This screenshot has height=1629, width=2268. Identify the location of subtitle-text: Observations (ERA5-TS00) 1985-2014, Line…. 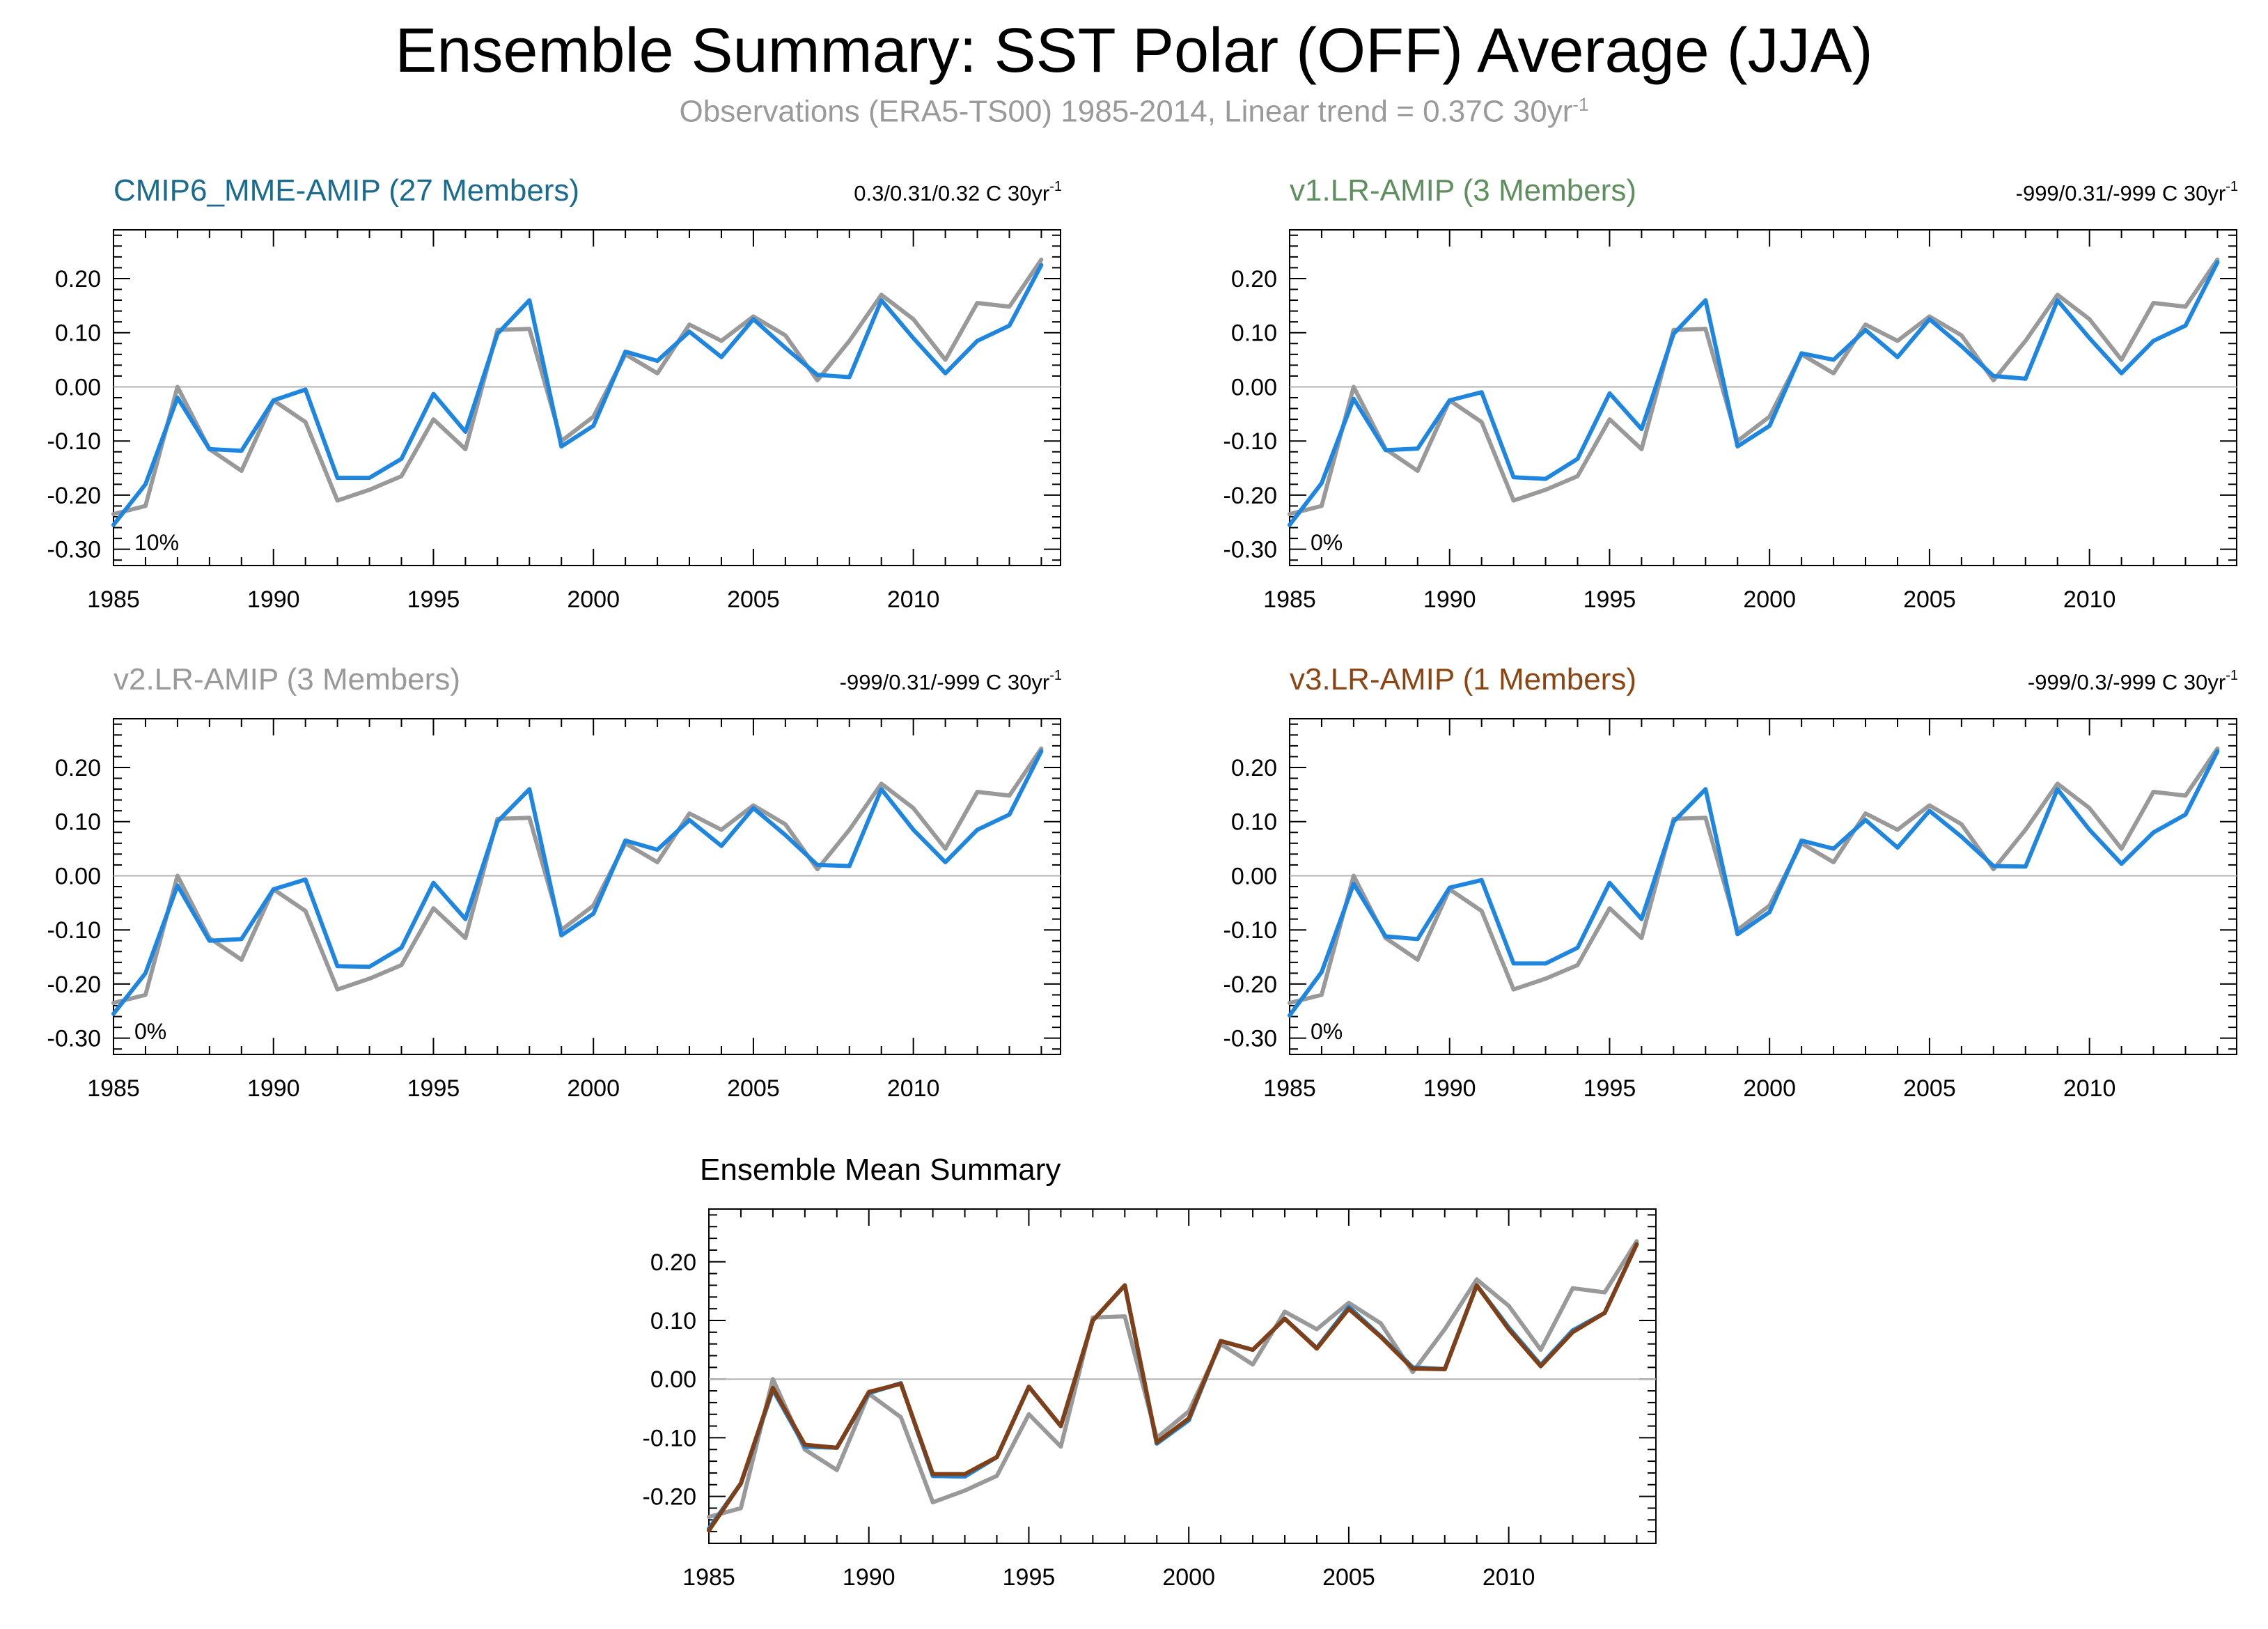
(1126, 112).